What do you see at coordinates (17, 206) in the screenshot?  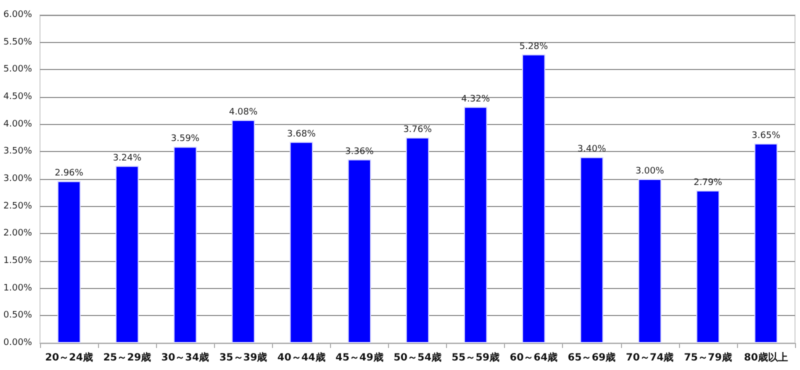 I see `y-tick-label: 2.50%` at bounding box center [17, 206].